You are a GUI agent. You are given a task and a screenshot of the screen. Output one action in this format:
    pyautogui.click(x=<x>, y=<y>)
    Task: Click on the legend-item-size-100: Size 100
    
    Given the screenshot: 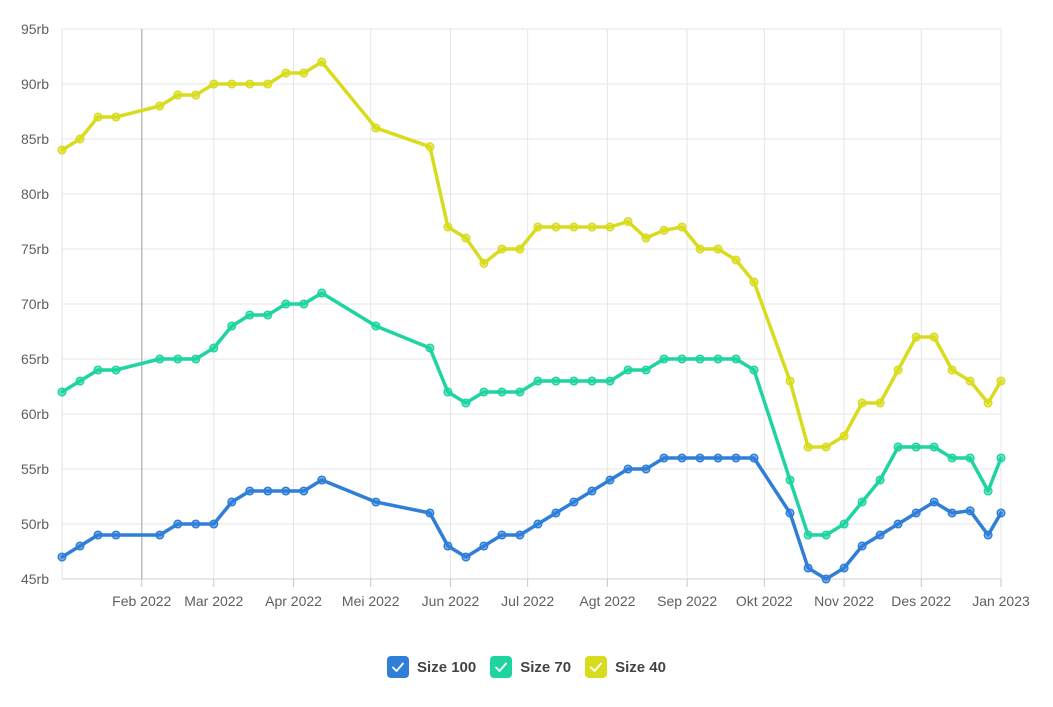 What is the action you would take?
    pyautogui.click(x=431, y=667)
    